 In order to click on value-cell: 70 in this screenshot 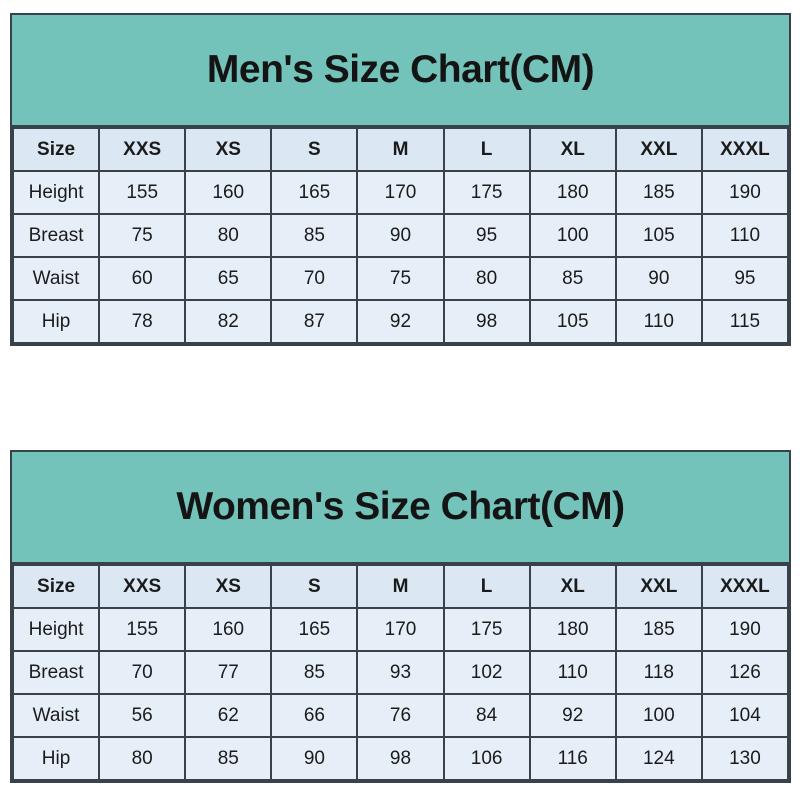, I will do `click(314, 278)`.